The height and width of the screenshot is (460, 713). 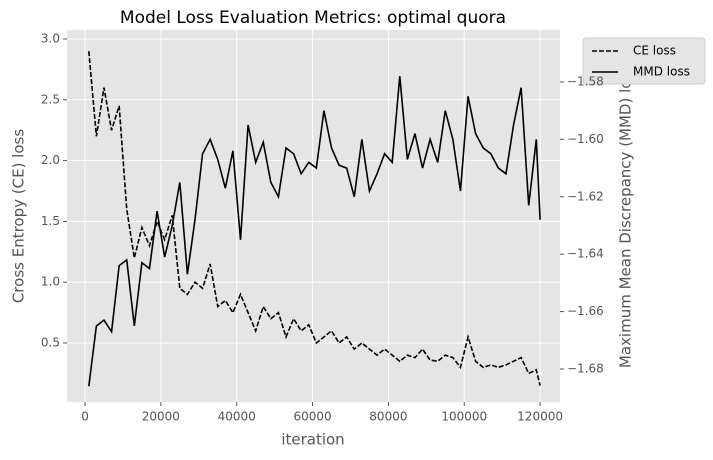 What do you see at coordinates (312, 417) in the screenshot?
I see `x-tick-label: 60000` at bounding box center [312, 417].